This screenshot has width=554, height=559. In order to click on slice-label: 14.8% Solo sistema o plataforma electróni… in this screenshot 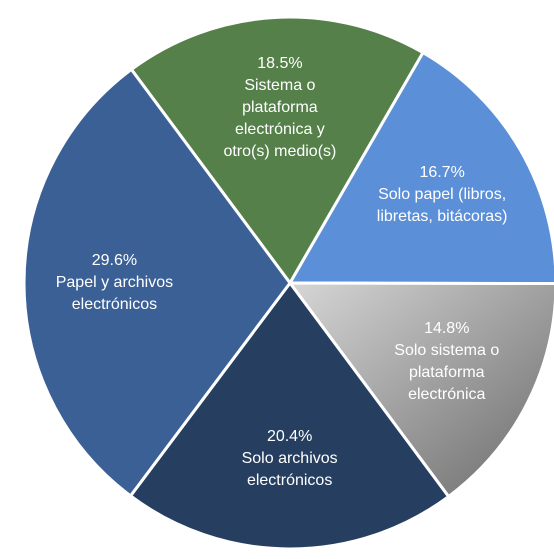, I will do `click(447, 362)`.